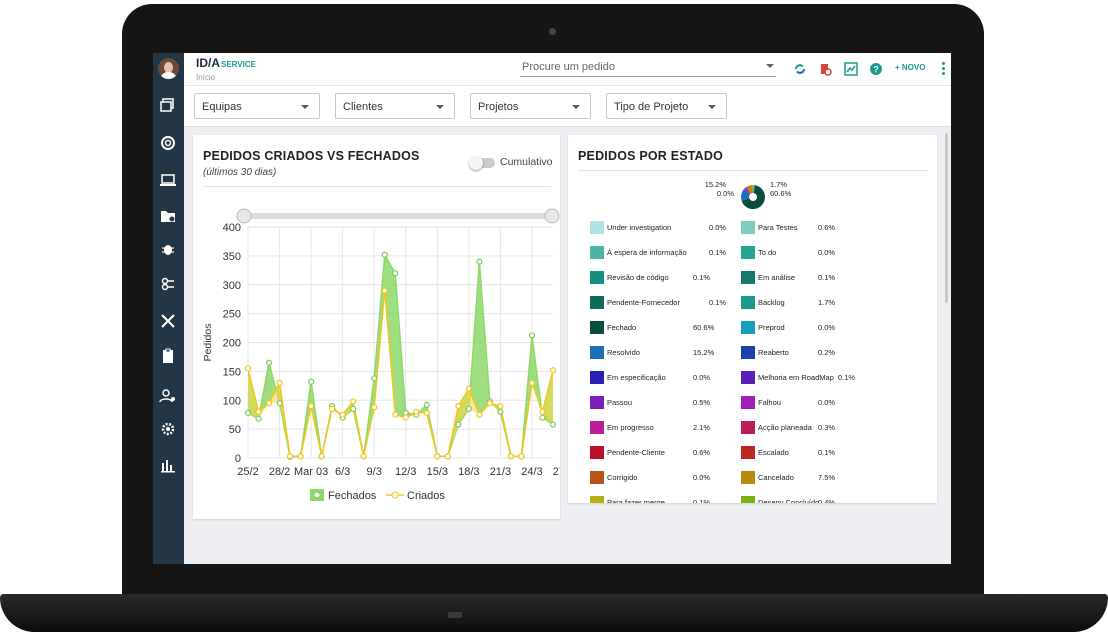 This screenshot has width=1108, height=638. I want to click on legend-value: 0.3%, so click(827, 427).